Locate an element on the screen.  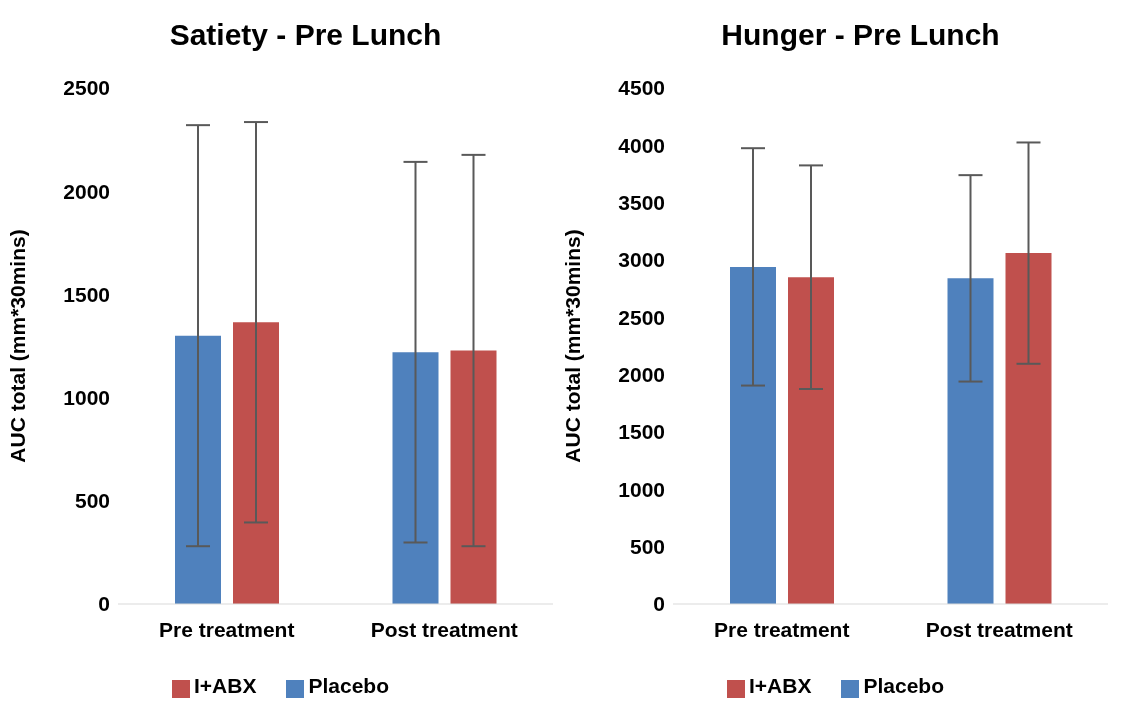
y-tick-label: 3500 is located at coordinates (641, 203).